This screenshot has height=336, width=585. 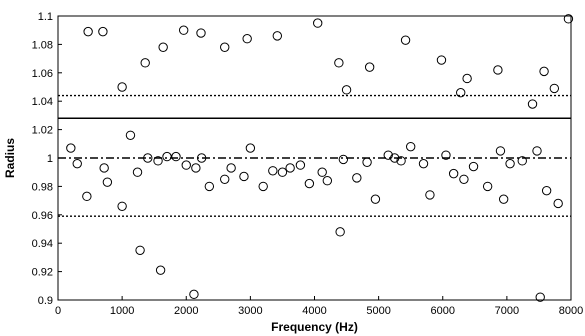 I want to click on x-tick-label: 2000, so click(x=186, y=311).